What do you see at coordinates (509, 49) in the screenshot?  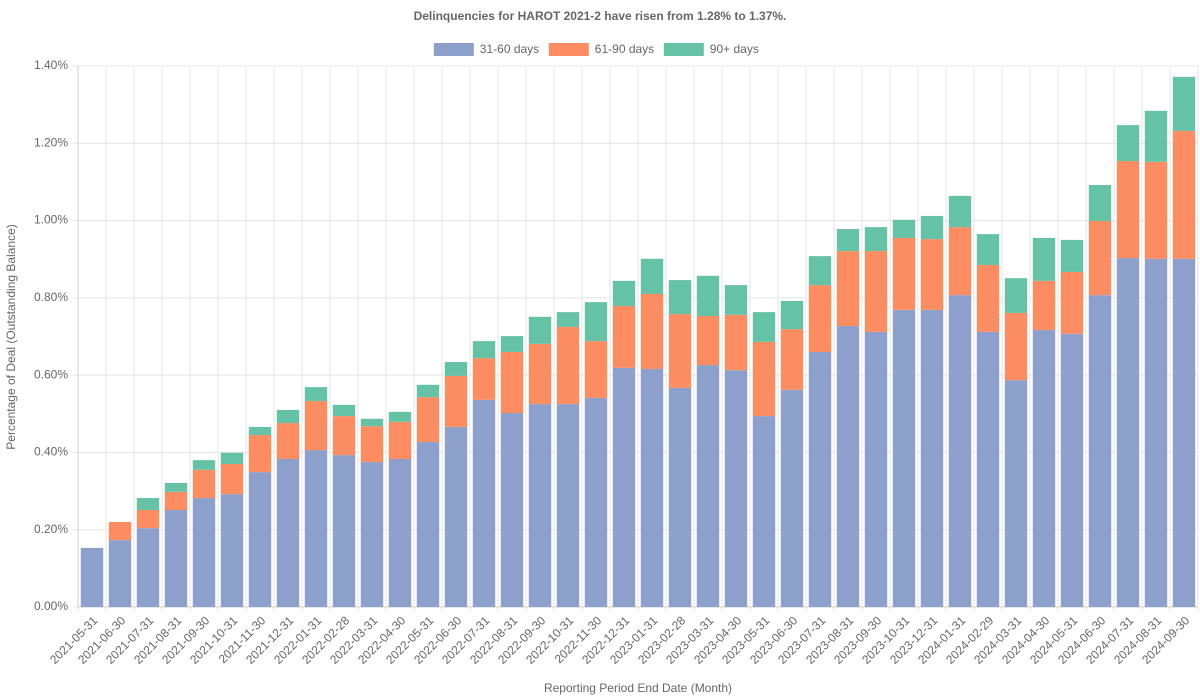 I see `legend-label: 31-60 days` at bounding box center [509, 49].